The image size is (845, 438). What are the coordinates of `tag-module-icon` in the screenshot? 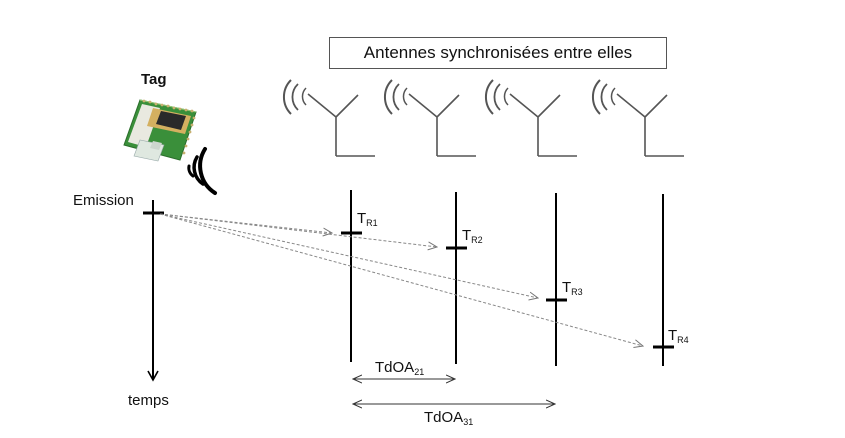 It's located at (160, 130).